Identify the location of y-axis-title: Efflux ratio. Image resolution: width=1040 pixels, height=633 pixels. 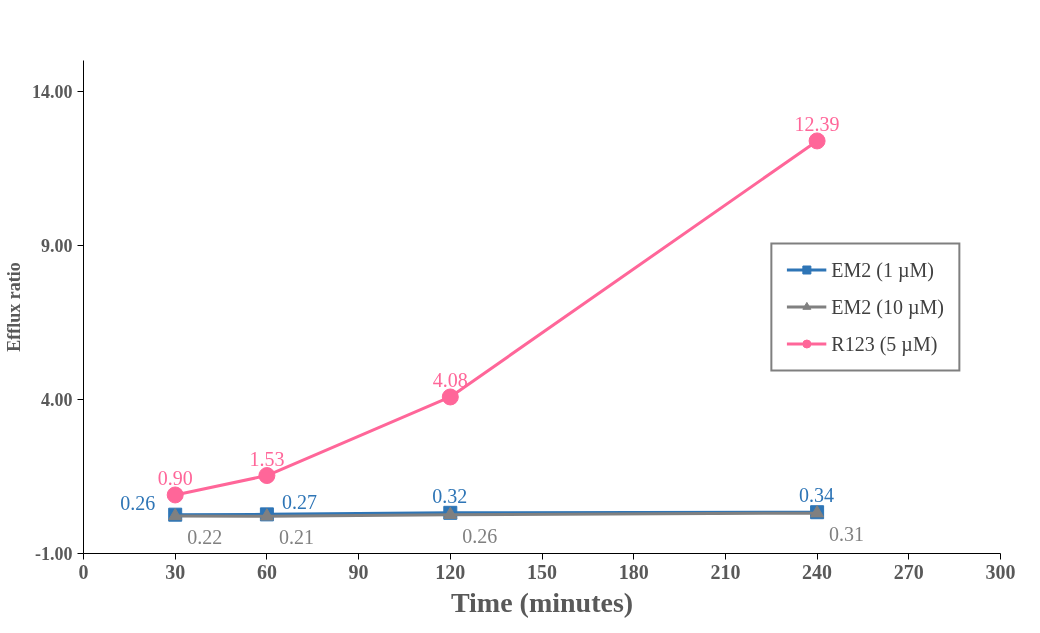
(14, 307).